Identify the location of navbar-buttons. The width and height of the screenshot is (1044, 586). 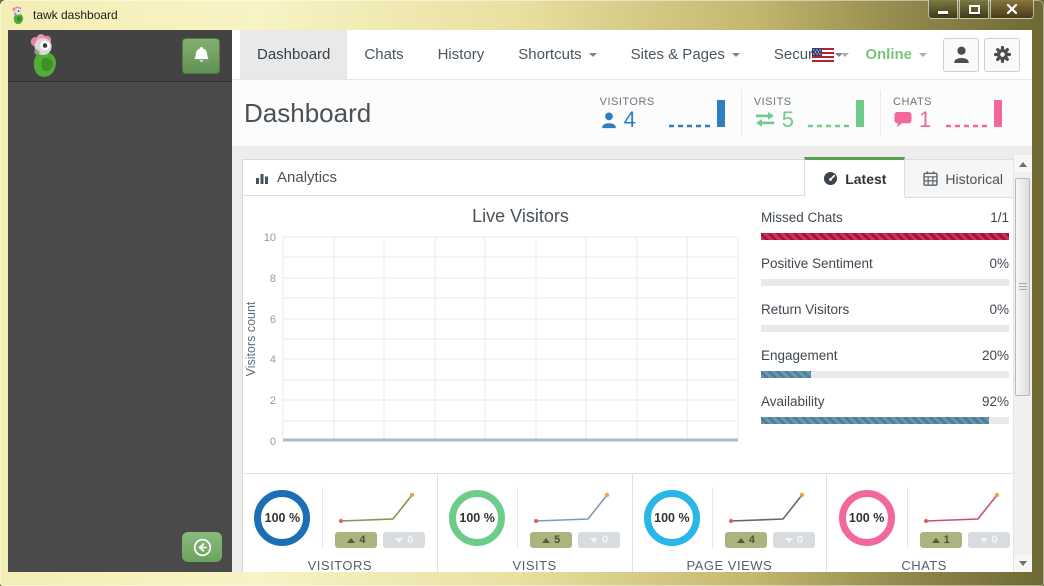
(981, 54).